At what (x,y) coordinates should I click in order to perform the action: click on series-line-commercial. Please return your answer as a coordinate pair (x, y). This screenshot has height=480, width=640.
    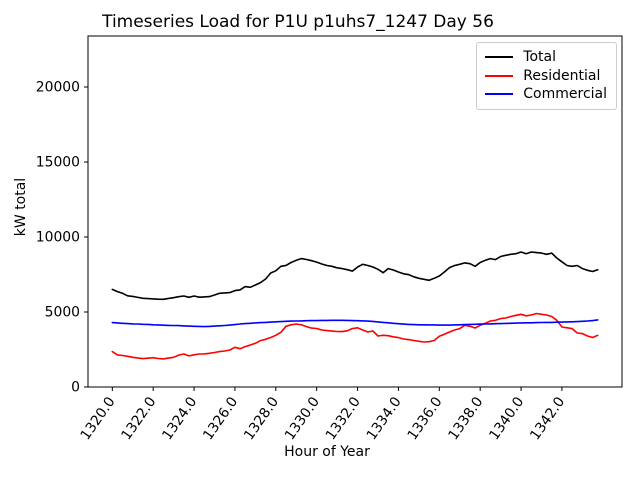
    Looking at the image, I should click on (355, 323).